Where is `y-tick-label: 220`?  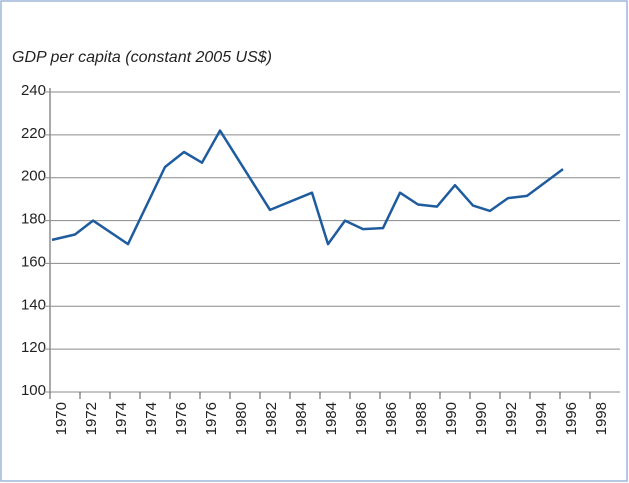 y-tick-label: 220 is located at coordinates (33, 133).